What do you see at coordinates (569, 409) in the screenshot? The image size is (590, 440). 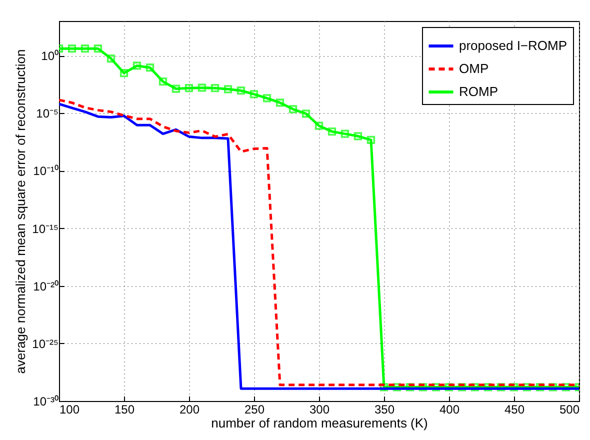 I see `x-tick-label: 500` at bounding box center [569, 409].